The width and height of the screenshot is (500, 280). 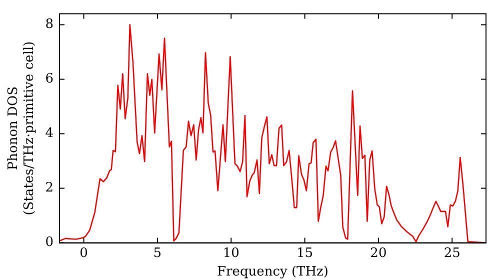 What do you see at coordinates (305, 253) in the screenshot?
I see `x-tick-label: 15` at bounding box center [305, 253].